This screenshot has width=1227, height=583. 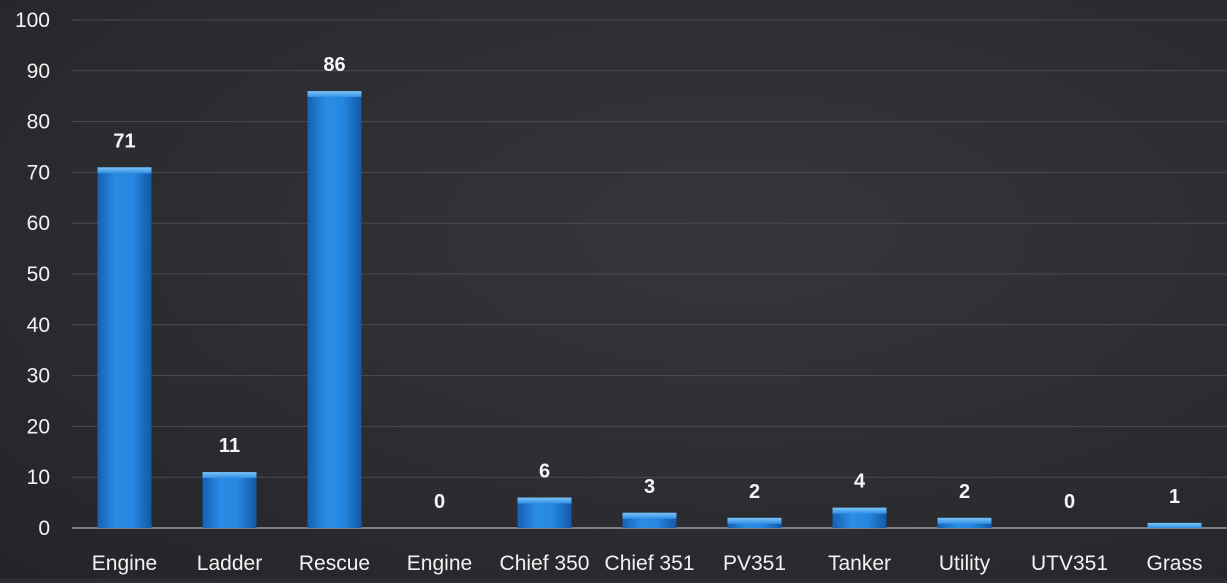 What do you see at coordinates (32, 20) in the screenshot?
I see `y-tick-label: 100` at bounding box center [32, 20].